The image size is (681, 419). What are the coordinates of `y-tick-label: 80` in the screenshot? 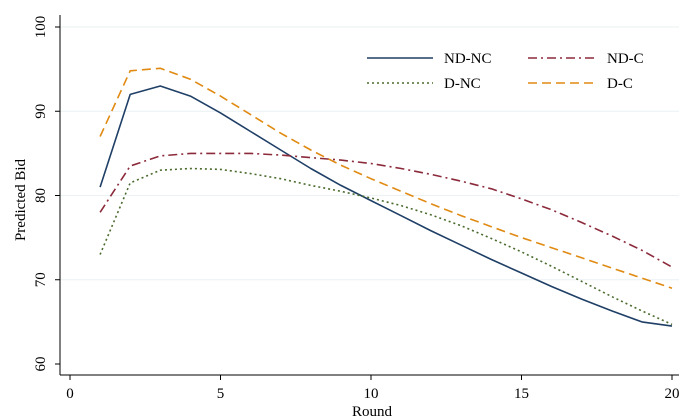 It's located at (41, 195).